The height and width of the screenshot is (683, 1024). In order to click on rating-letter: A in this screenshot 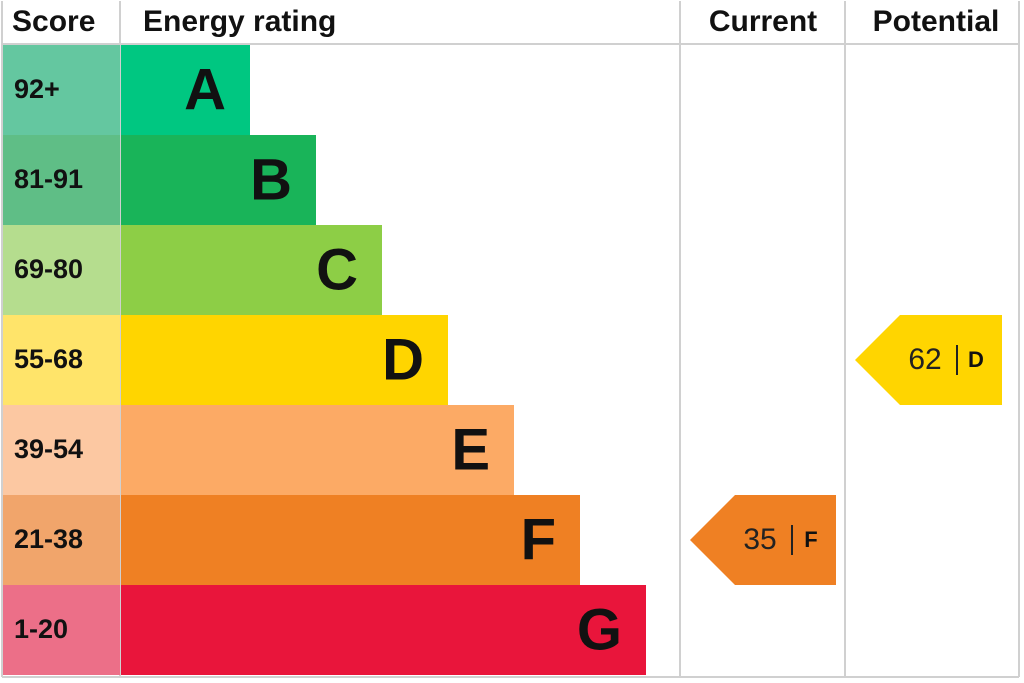, I will do `click(205, 89)`.